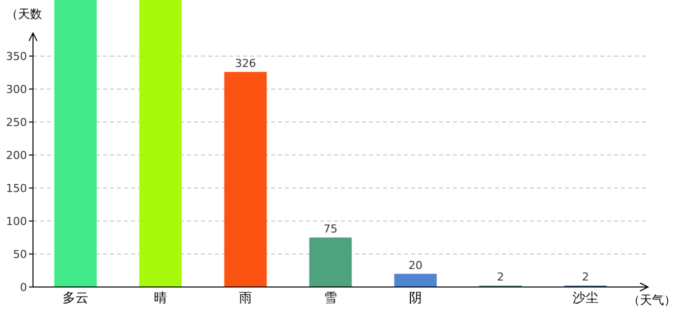  What do you see at coordinates (20, 255) in the screenshot?
I see `y-tick-label: 50` at bounding box center [20, 255].